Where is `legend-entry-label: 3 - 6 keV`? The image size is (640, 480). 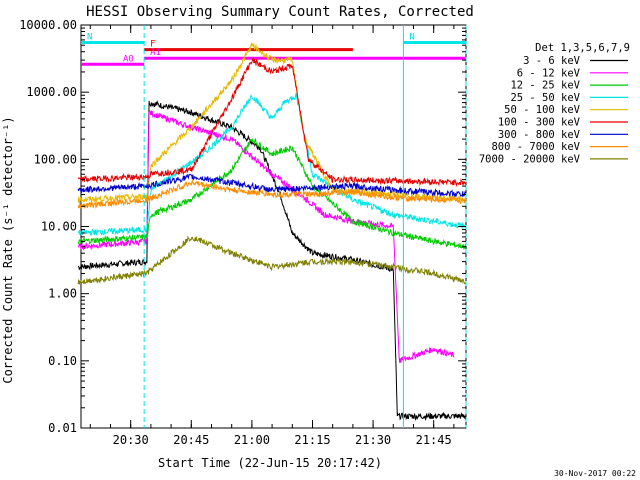 legend-entry-label: 3 - 6 keV is located at coordinates (552, 61).